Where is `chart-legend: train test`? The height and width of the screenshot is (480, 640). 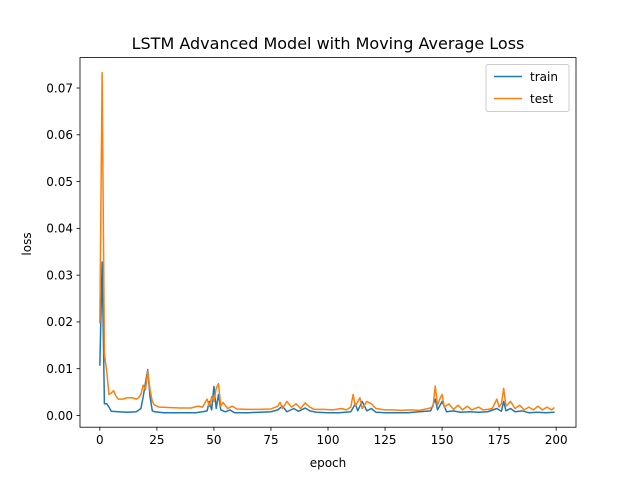 chart-legend: train test is located at coordinates (527, 88).